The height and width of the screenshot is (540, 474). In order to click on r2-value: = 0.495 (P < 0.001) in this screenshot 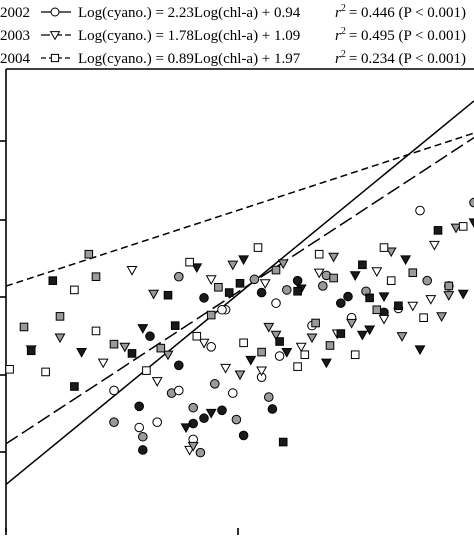, I will do `click(407, 36)`.